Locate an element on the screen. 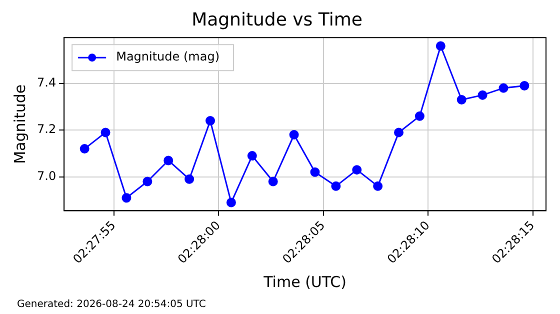  chart-title: Magnitude vs Time is located at coordinates (277, 19).